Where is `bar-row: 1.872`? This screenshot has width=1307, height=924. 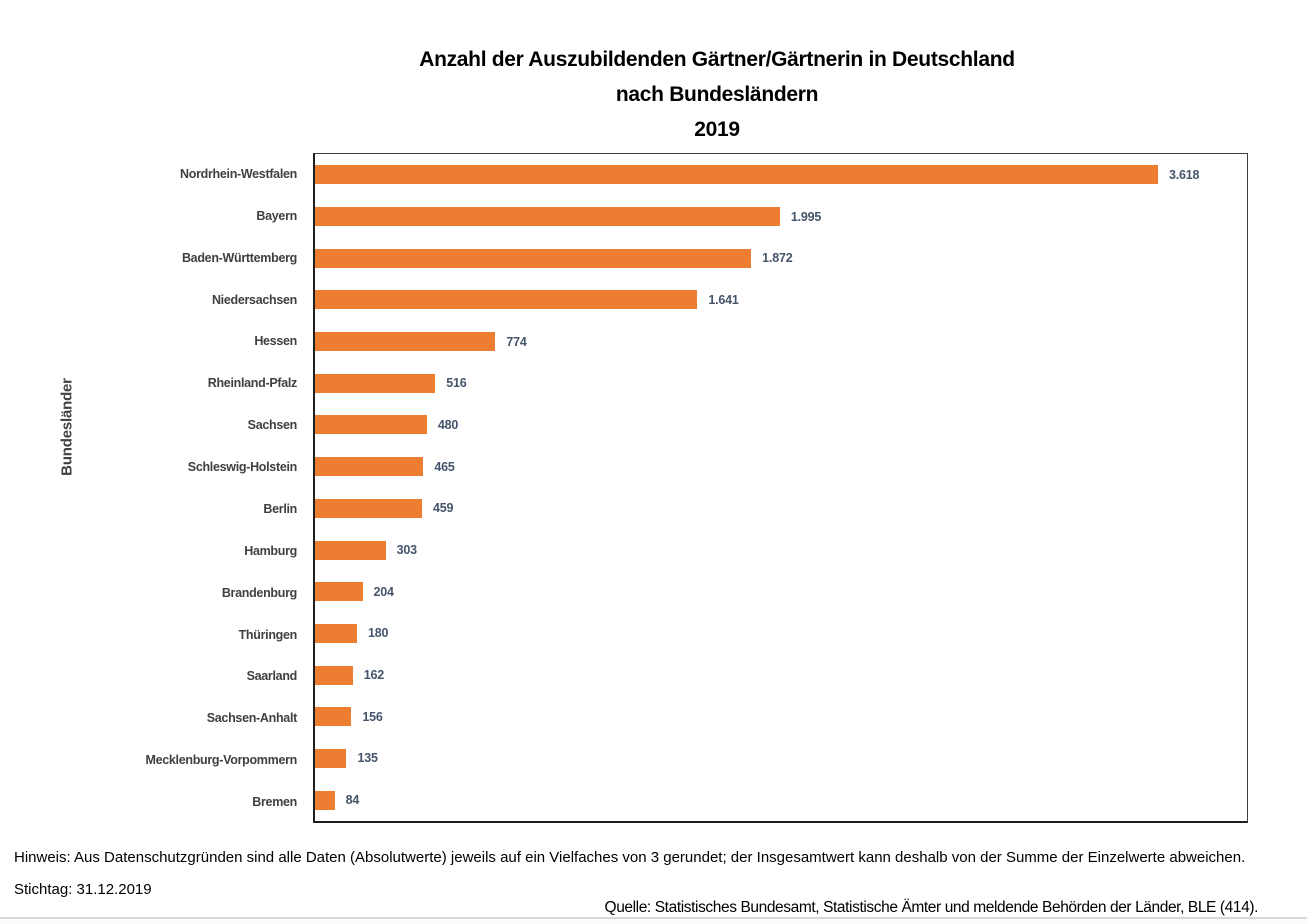
bar-row: 1.872 is located at coordinates (781, 258).